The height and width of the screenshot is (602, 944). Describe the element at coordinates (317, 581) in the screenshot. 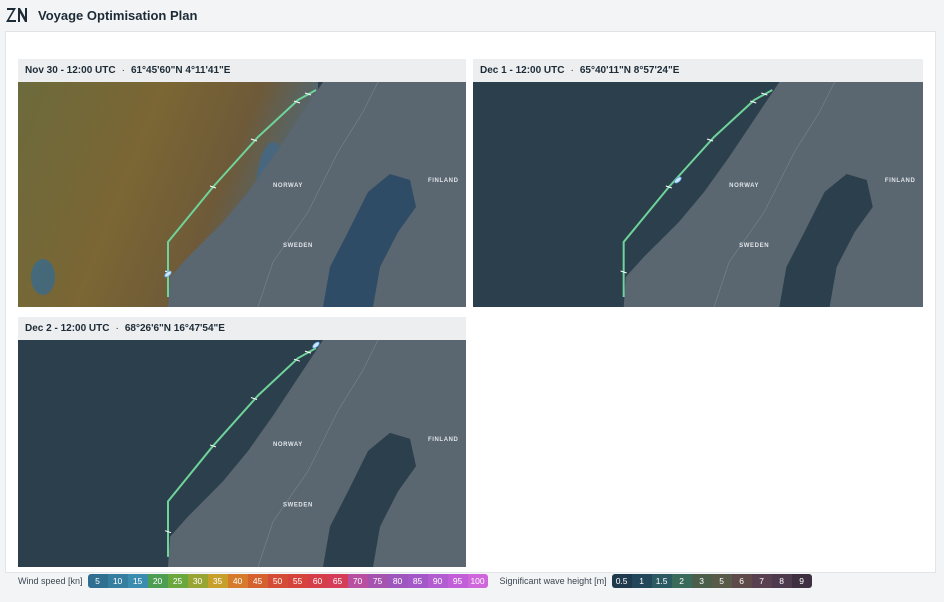

I see `legend-cell: 60` at that location.